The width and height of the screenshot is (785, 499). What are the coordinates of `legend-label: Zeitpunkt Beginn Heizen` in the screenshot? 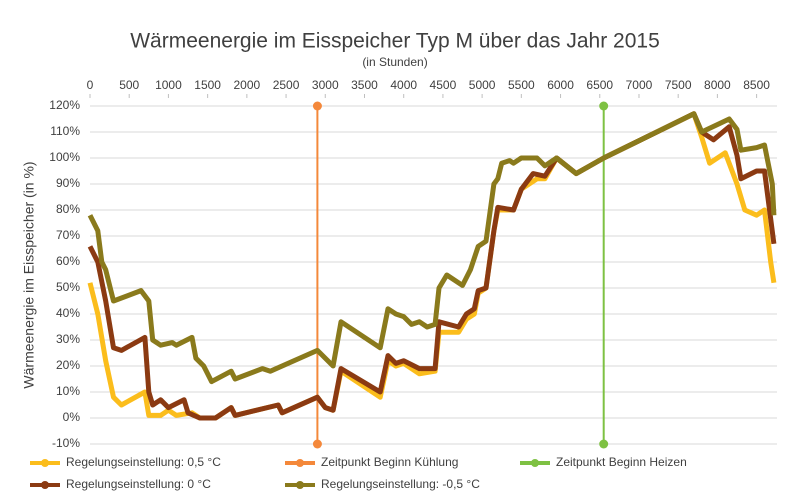 It's located at (621, 462).